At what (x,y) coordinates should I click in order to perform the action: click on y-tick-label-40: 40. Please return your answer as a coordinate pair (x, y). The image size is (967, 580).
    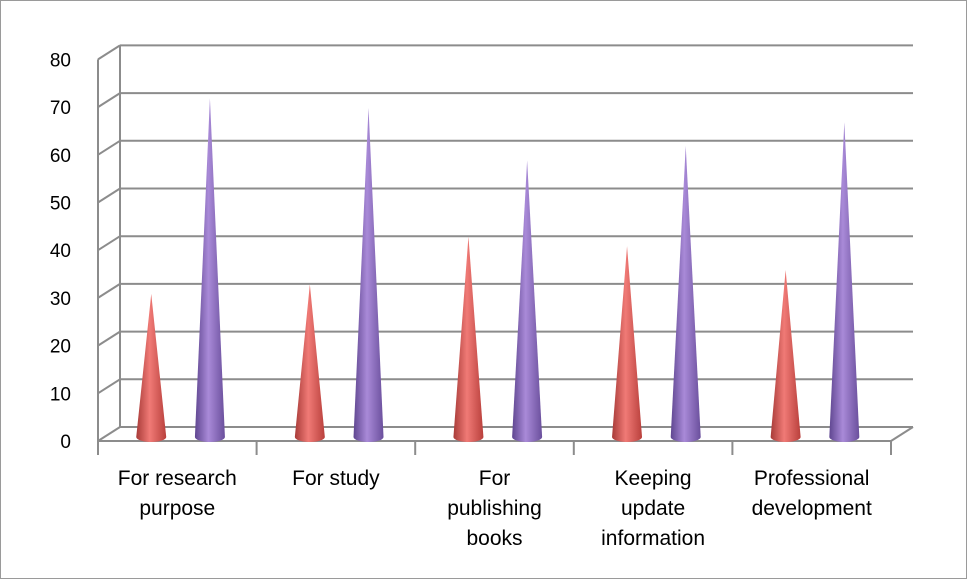
    Looking at the image, I should click on (60, 251).